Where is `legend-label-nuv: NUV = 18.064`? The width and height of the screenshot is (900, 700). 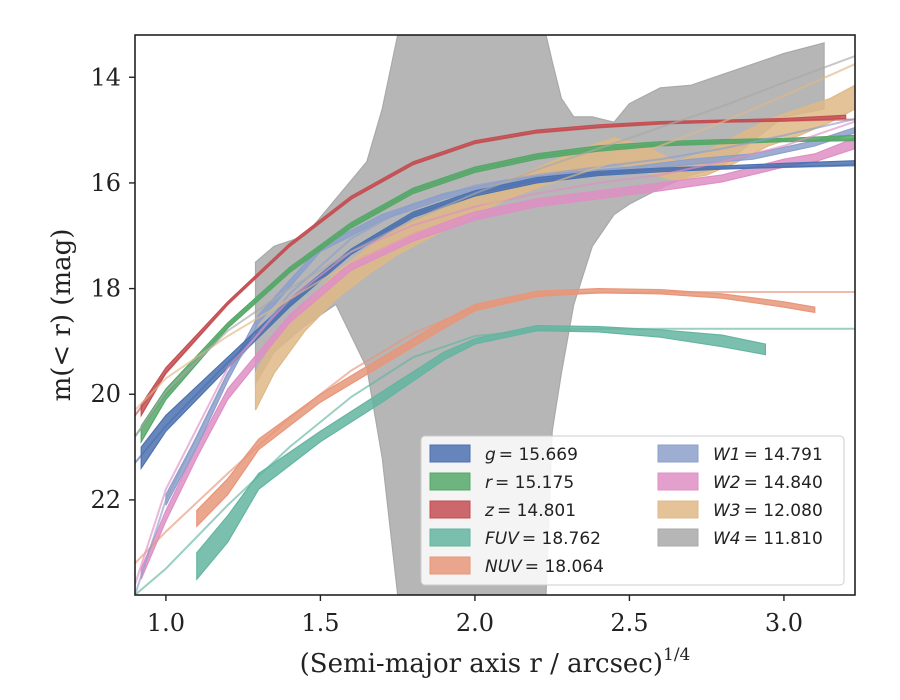
legend-label-nuv: NUV = 18.064 is located at coordinates (544, 567).